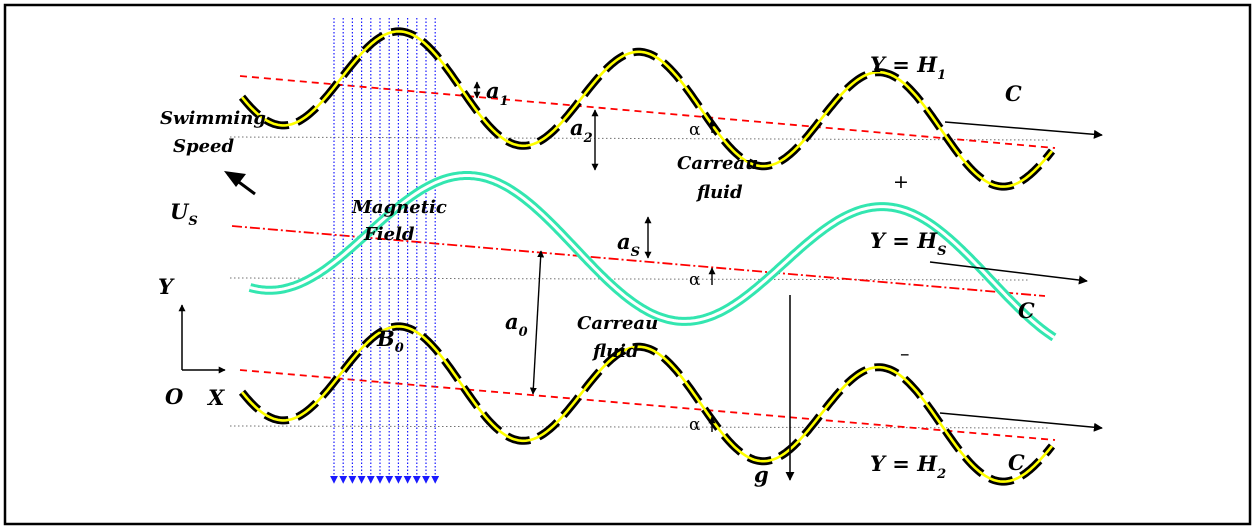 This screenshot has height=529, width=1255. Describe the element at coordinates (399, 348) in the screenshot. I see `b0-subscript: 0` at that location.